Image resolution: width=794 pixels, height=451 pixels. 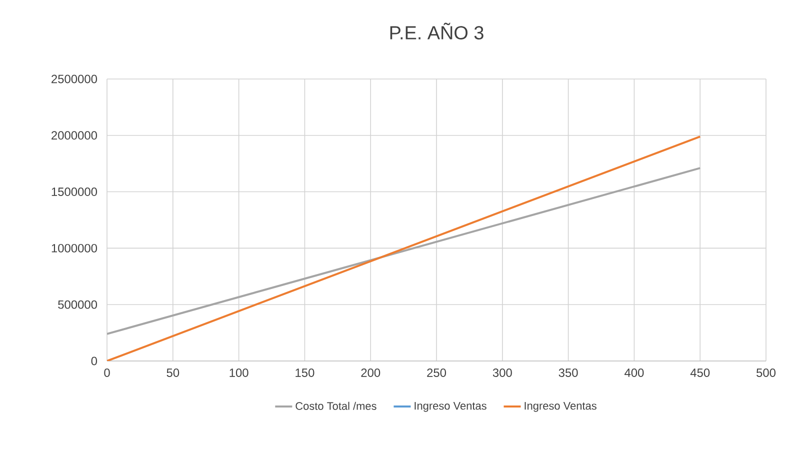 What do you see at coordinates (336, 406) in the screenshot?
I see `legend-label: Costo Total /mes` at bounding box center [336, 406].